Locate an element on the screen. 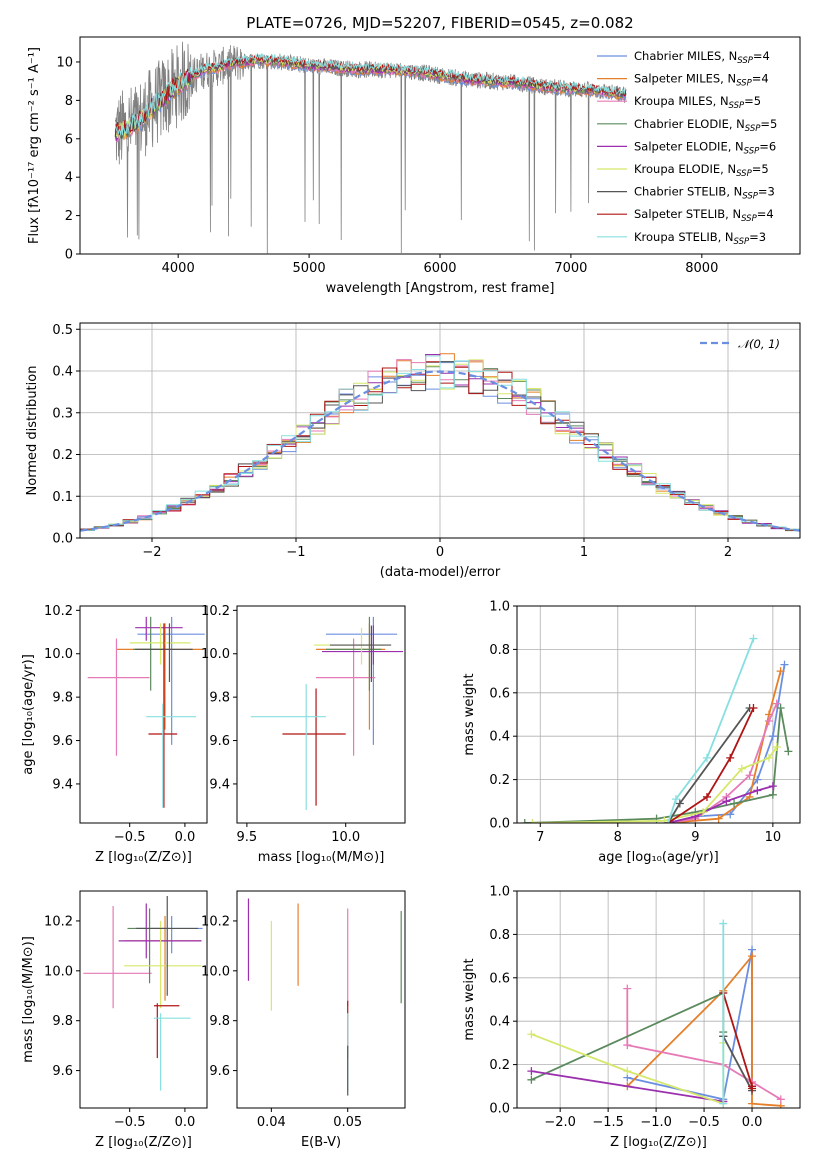 This screenshot has width=819, height=1170. y-tick-label: 9.8 is located at coordinates (219, 698).